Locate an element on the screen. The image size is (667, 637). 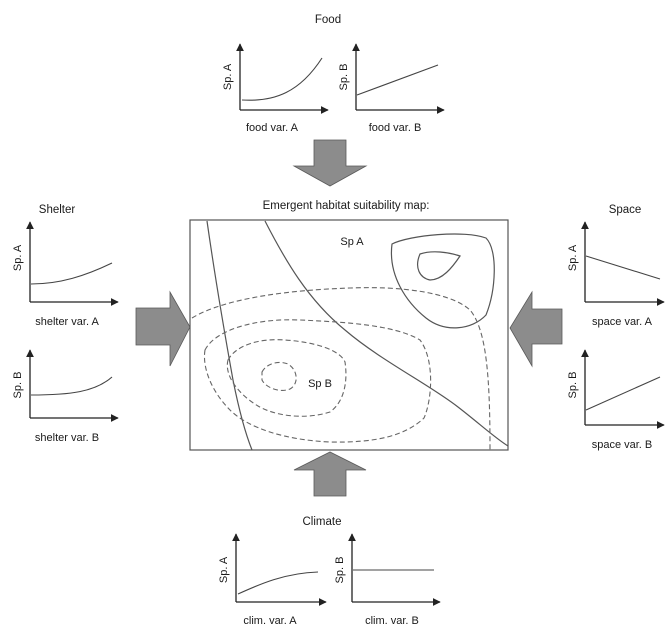
food-a-response-curve is located at coordinates (282, 79).